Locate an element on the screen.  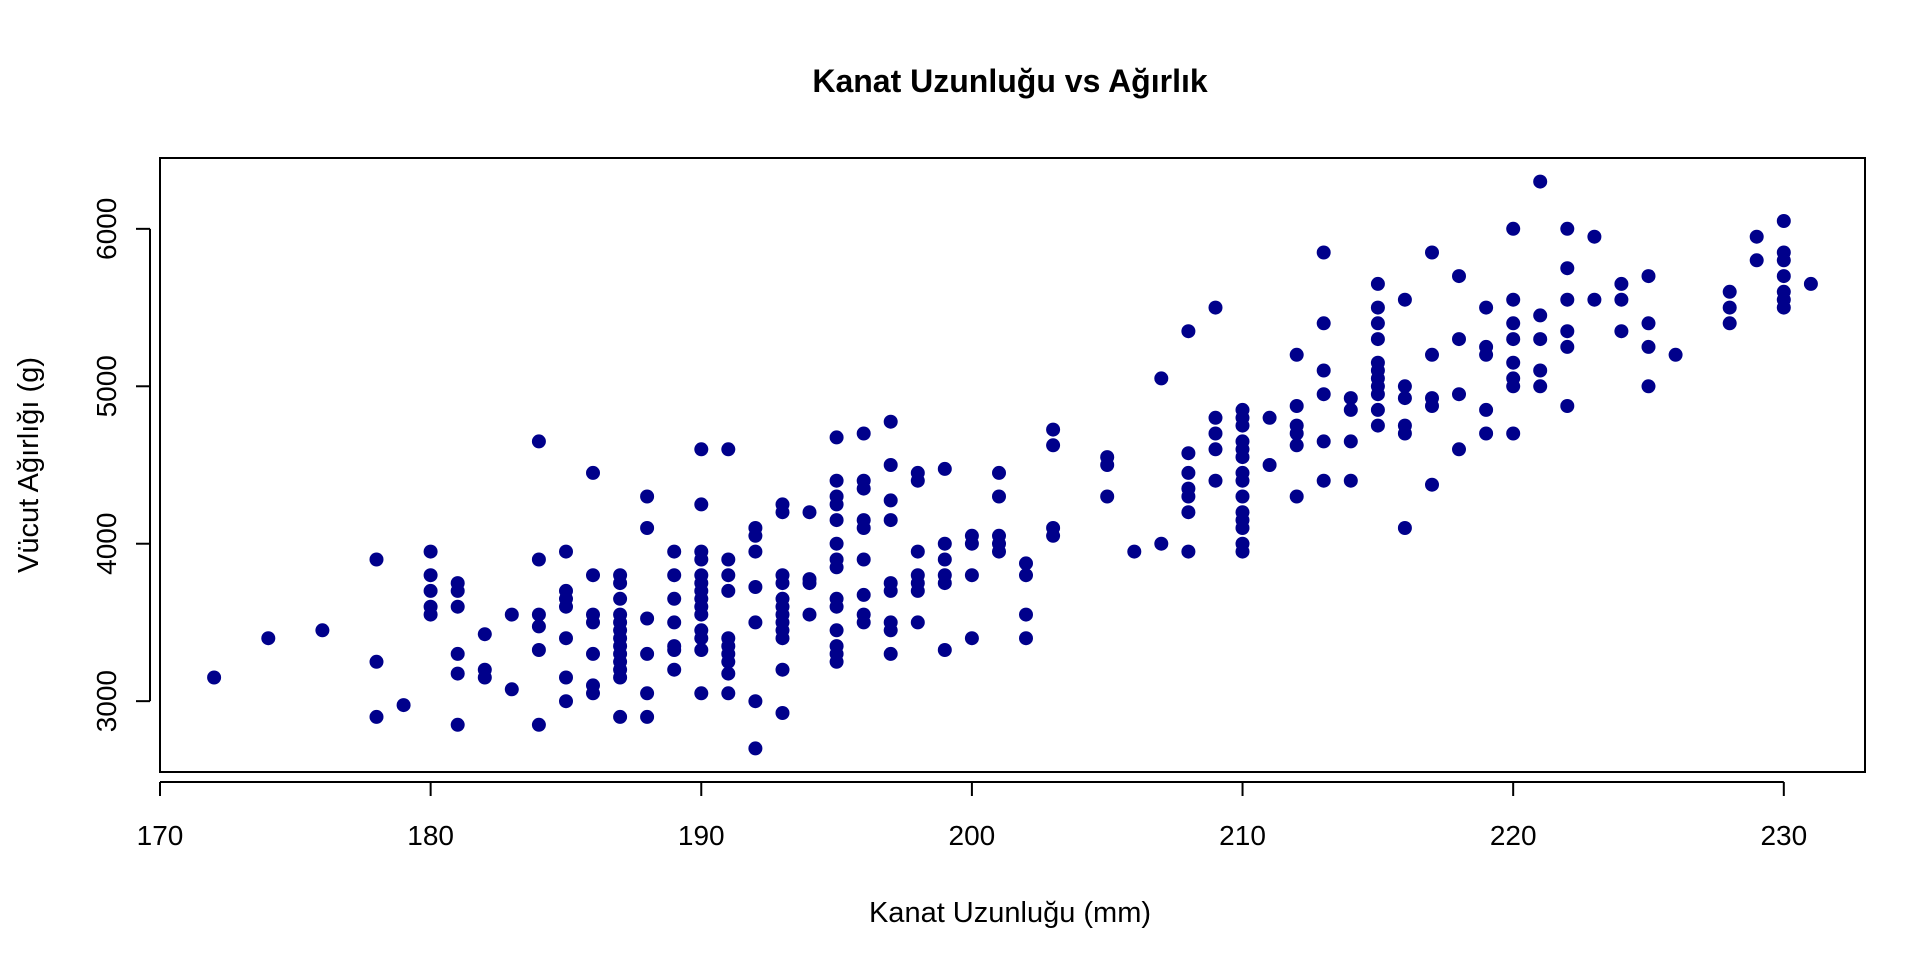
y-axis: 3000 4000 5000 6000 is located at coordinates (121, 465).